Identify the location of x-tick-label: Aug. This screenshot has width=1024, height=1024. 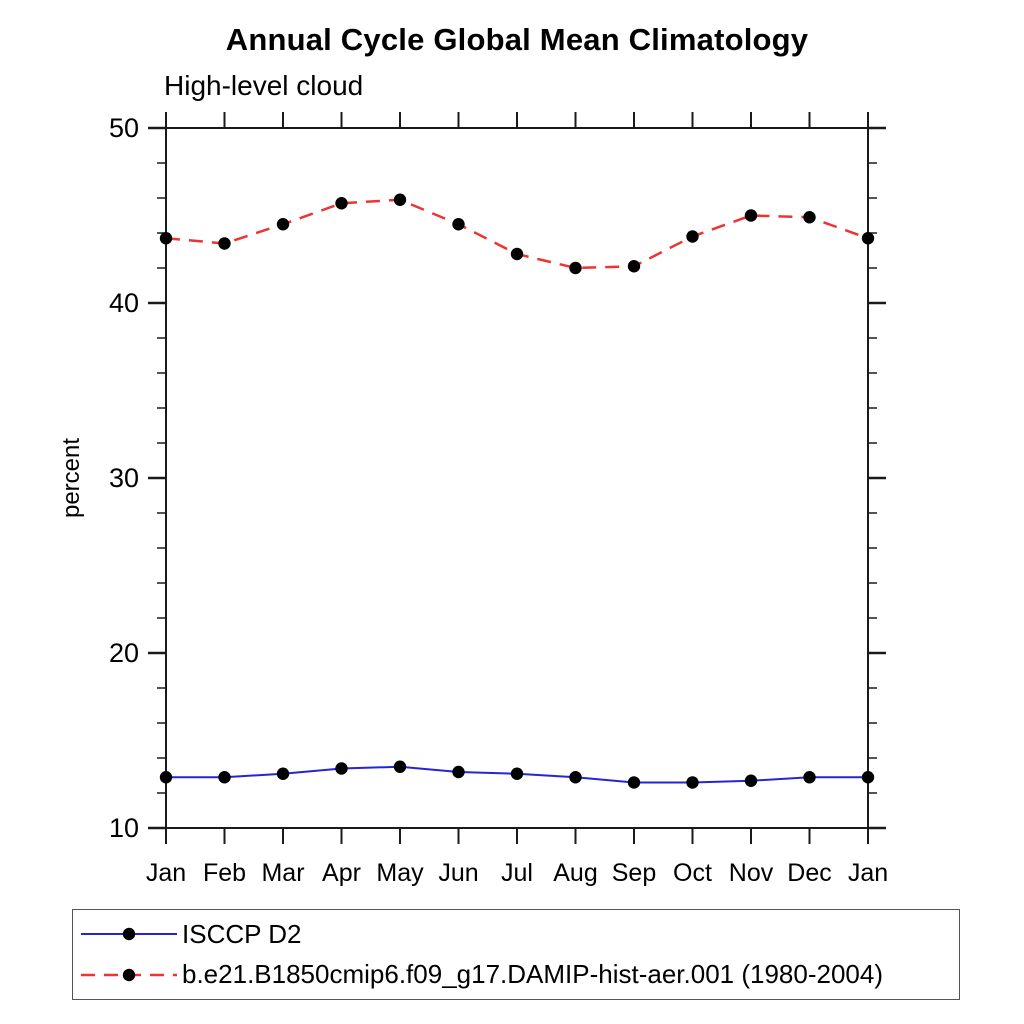
(575, 873).